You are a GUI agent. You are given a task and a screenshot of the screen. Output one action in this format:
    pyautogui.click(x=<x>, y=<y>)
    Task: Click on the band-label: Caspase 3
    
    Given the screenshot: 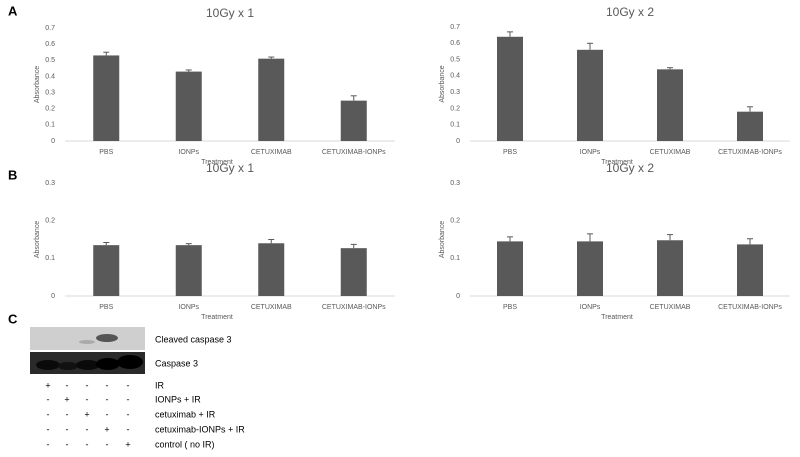 What is the action you would take?
    pyautogui.click(x=176, y=363)
    